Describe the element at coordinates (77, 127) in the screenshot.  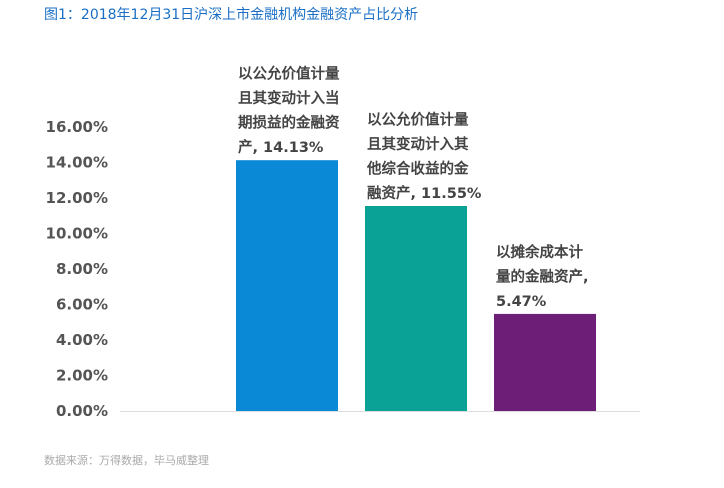
I see `y-tick-label: 16.00%` at that location.